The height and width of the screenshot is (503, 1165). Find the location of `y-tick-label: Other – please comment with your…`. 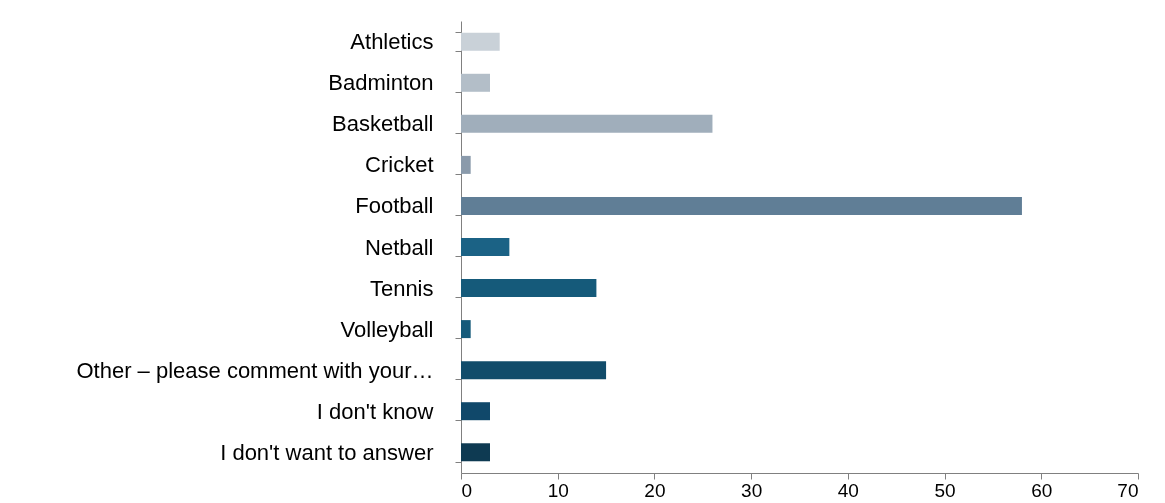

y-tick-label: Other – please comment with your… is located at coordinates (255, 370).